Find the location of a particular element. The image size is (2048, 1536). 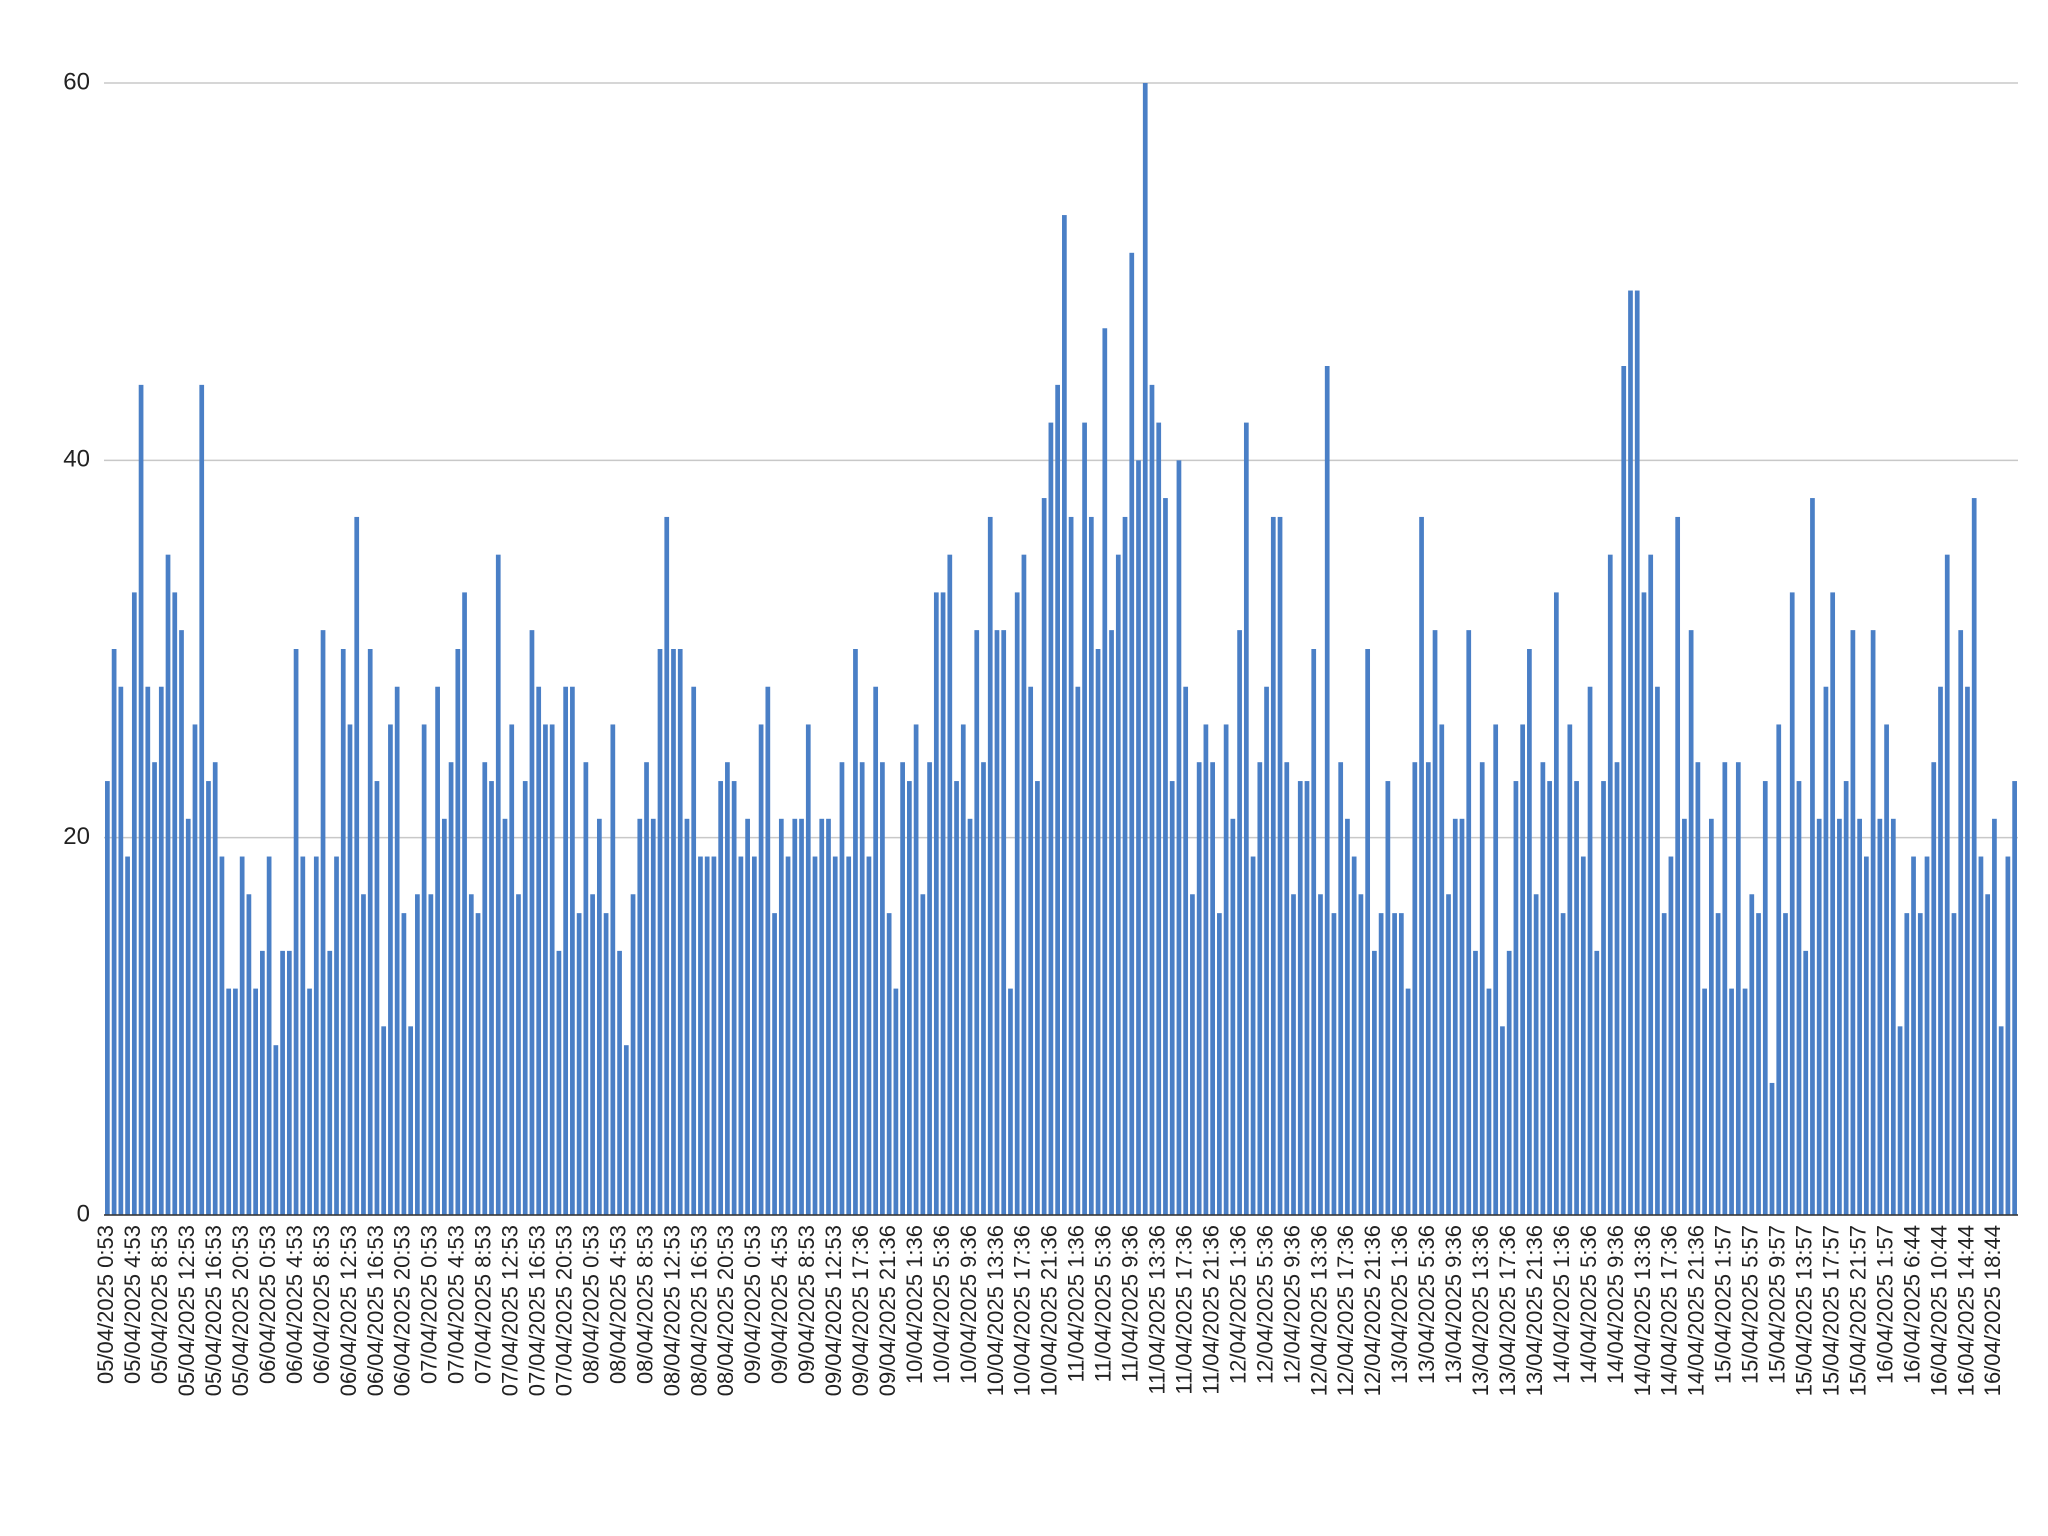

x-tick-label: 11/04/2025 17:36 is located at coordinates (1183, 1310).